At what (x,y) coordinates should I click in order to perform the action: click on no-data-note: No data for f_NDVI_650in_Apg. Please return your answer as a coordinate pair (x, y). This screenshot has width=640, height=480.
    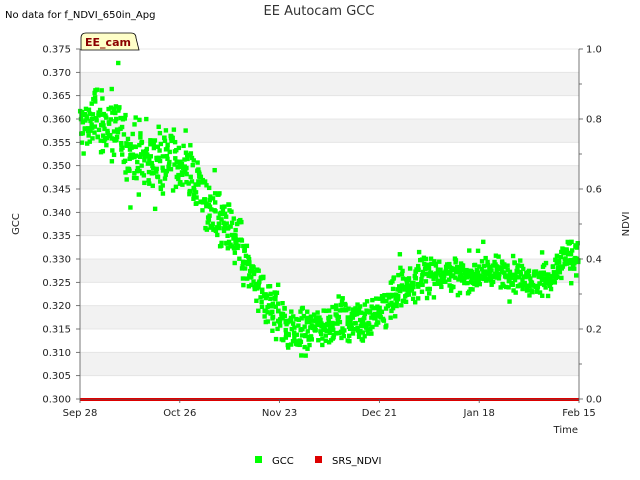
    Looking at the image, I should click on (80, 15).